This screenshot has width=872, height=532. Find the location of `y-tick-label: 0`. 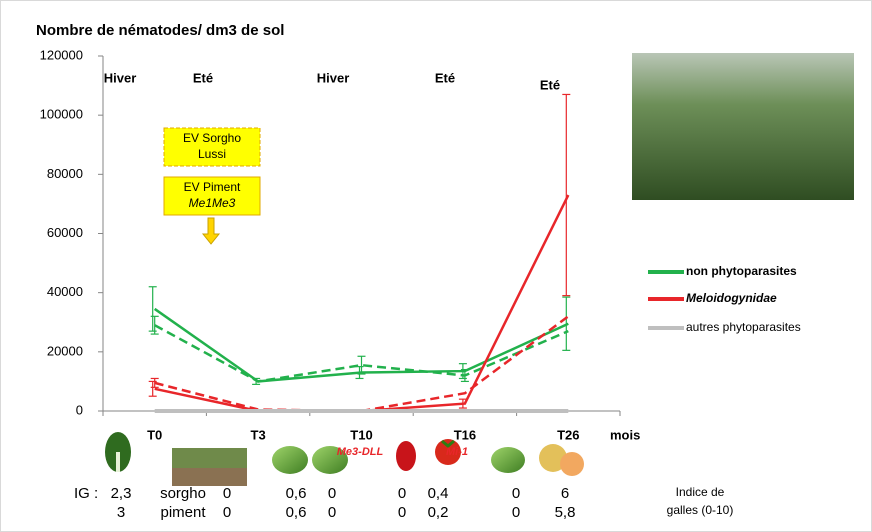

y-tick-label: 0 is located at coordinates (79, 409).